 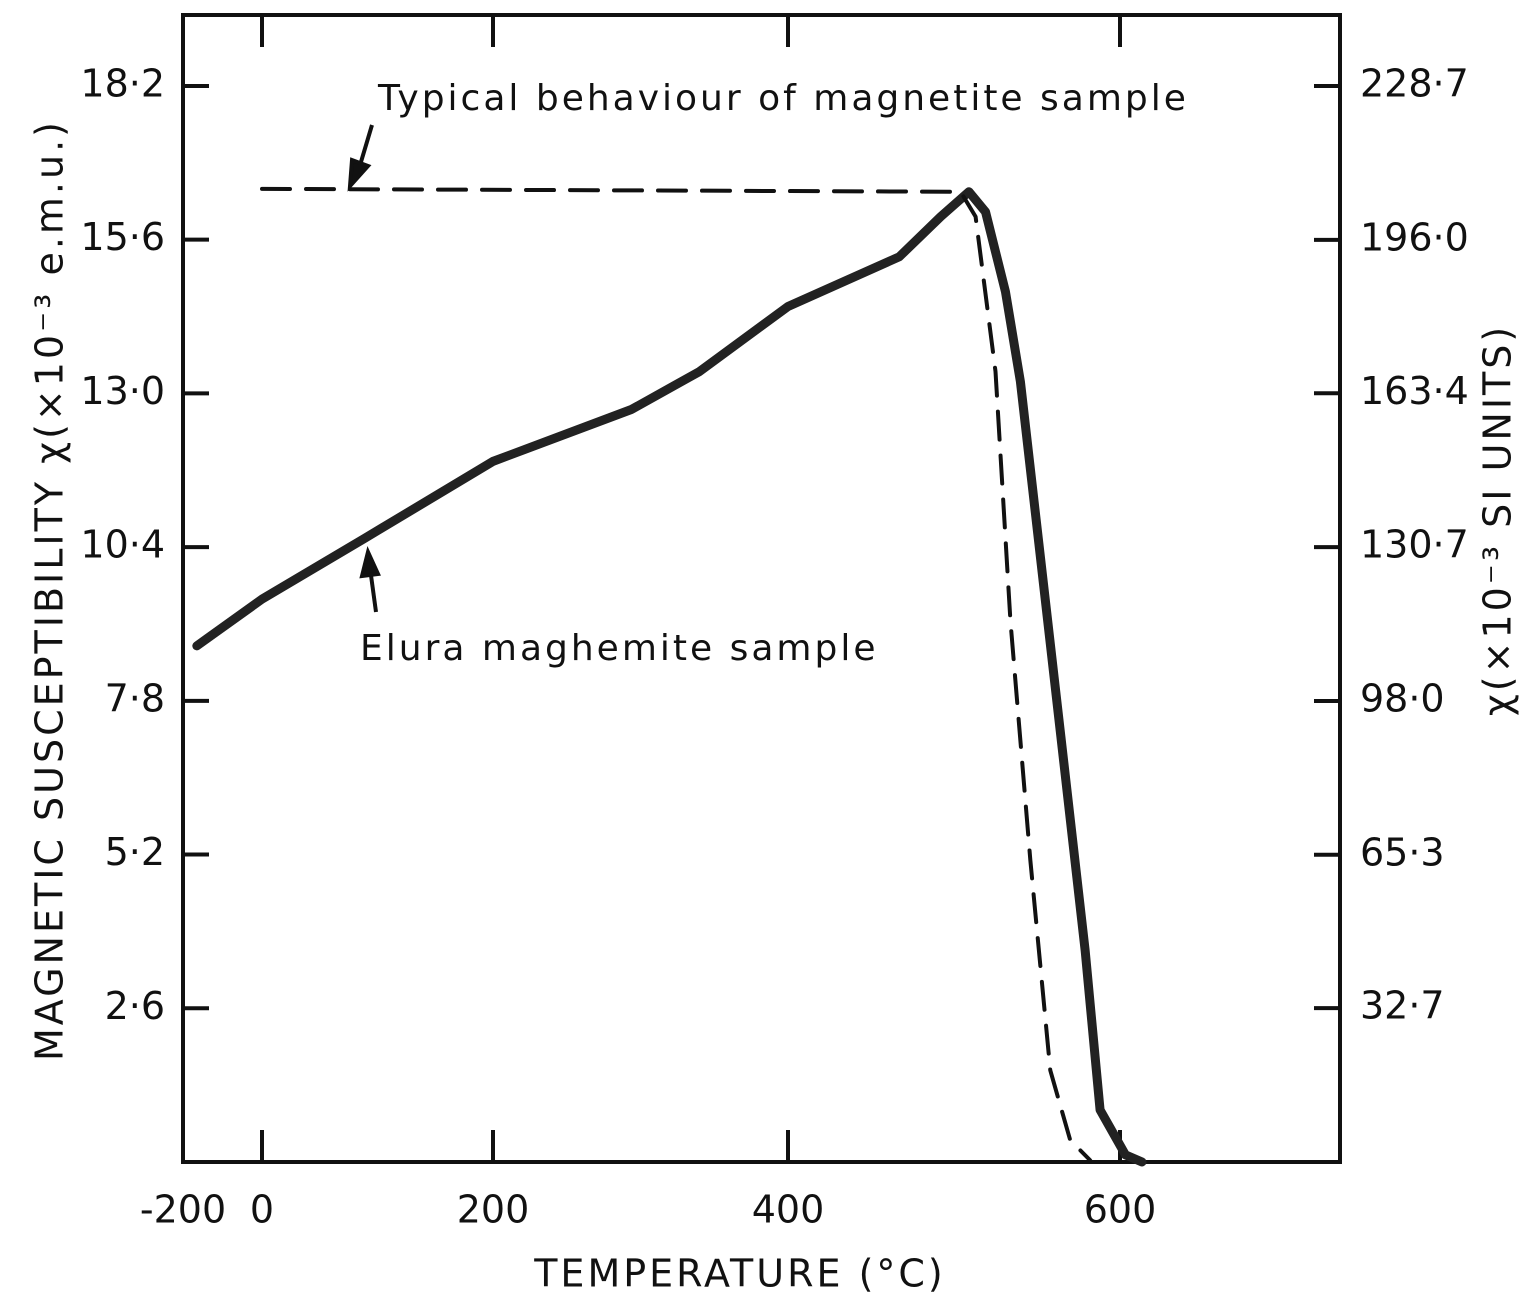 What do you see at coordinates (1414, 391) in the screenshot?
I see `y2-tick-label: 163·4` at bounding box center [1414, 391].